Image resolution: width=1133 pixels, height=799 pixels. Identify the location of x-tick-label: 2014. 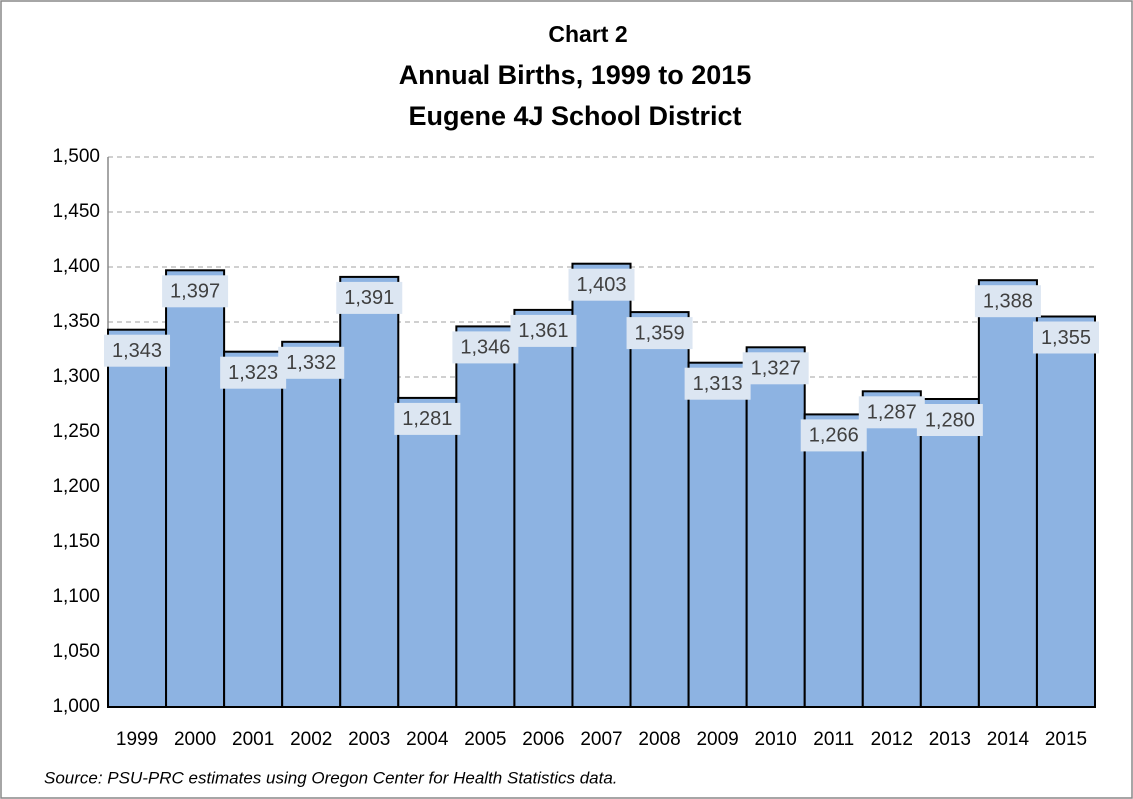
(1008, 739).